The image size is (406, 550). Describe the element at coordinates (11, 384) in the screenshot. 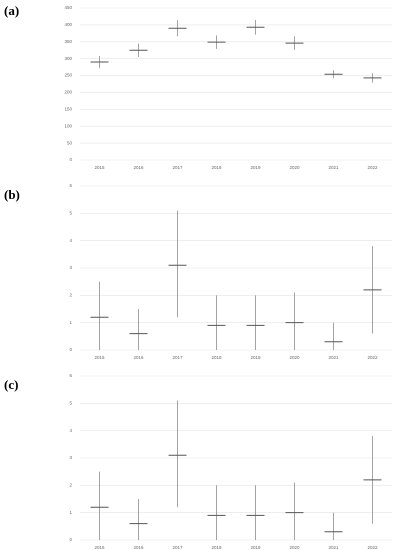

I see `panel-label: (c)` at that location.